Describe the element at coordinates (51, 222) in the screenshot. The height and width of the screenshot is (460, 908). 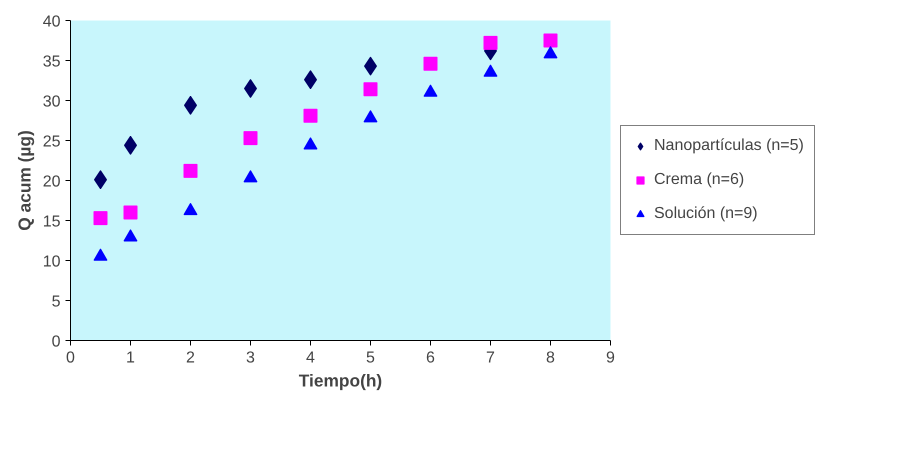
I see `y-tick-label: 15` at that location.